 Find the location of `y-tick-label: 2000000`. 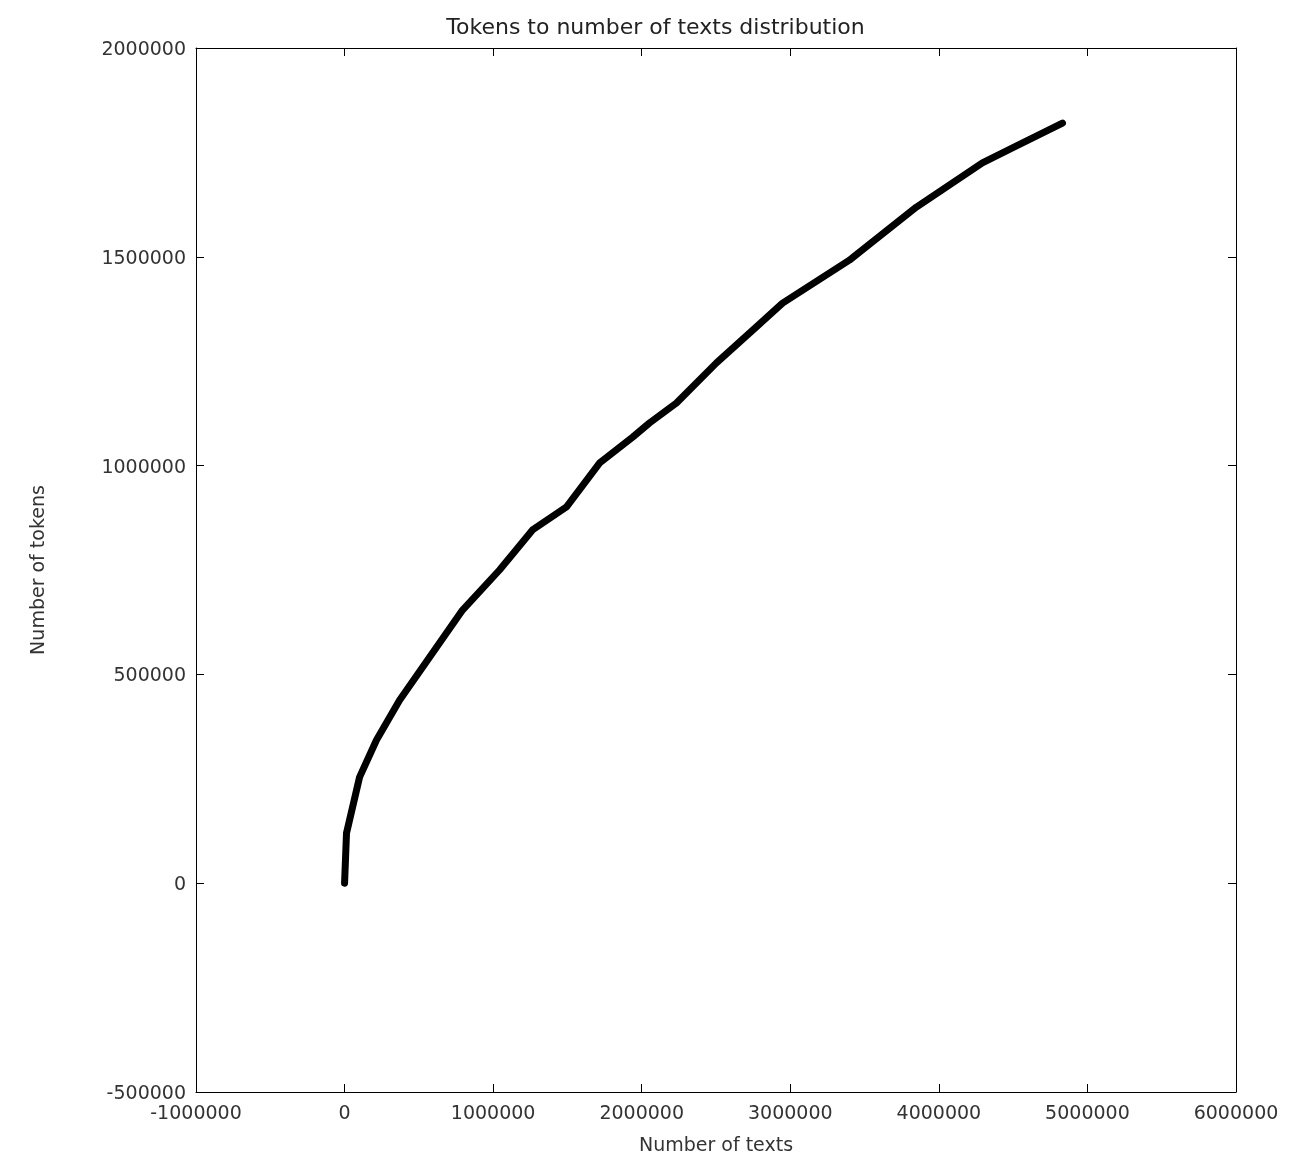

y-tick-label: 2000000 is located at coordinates (143, 48).